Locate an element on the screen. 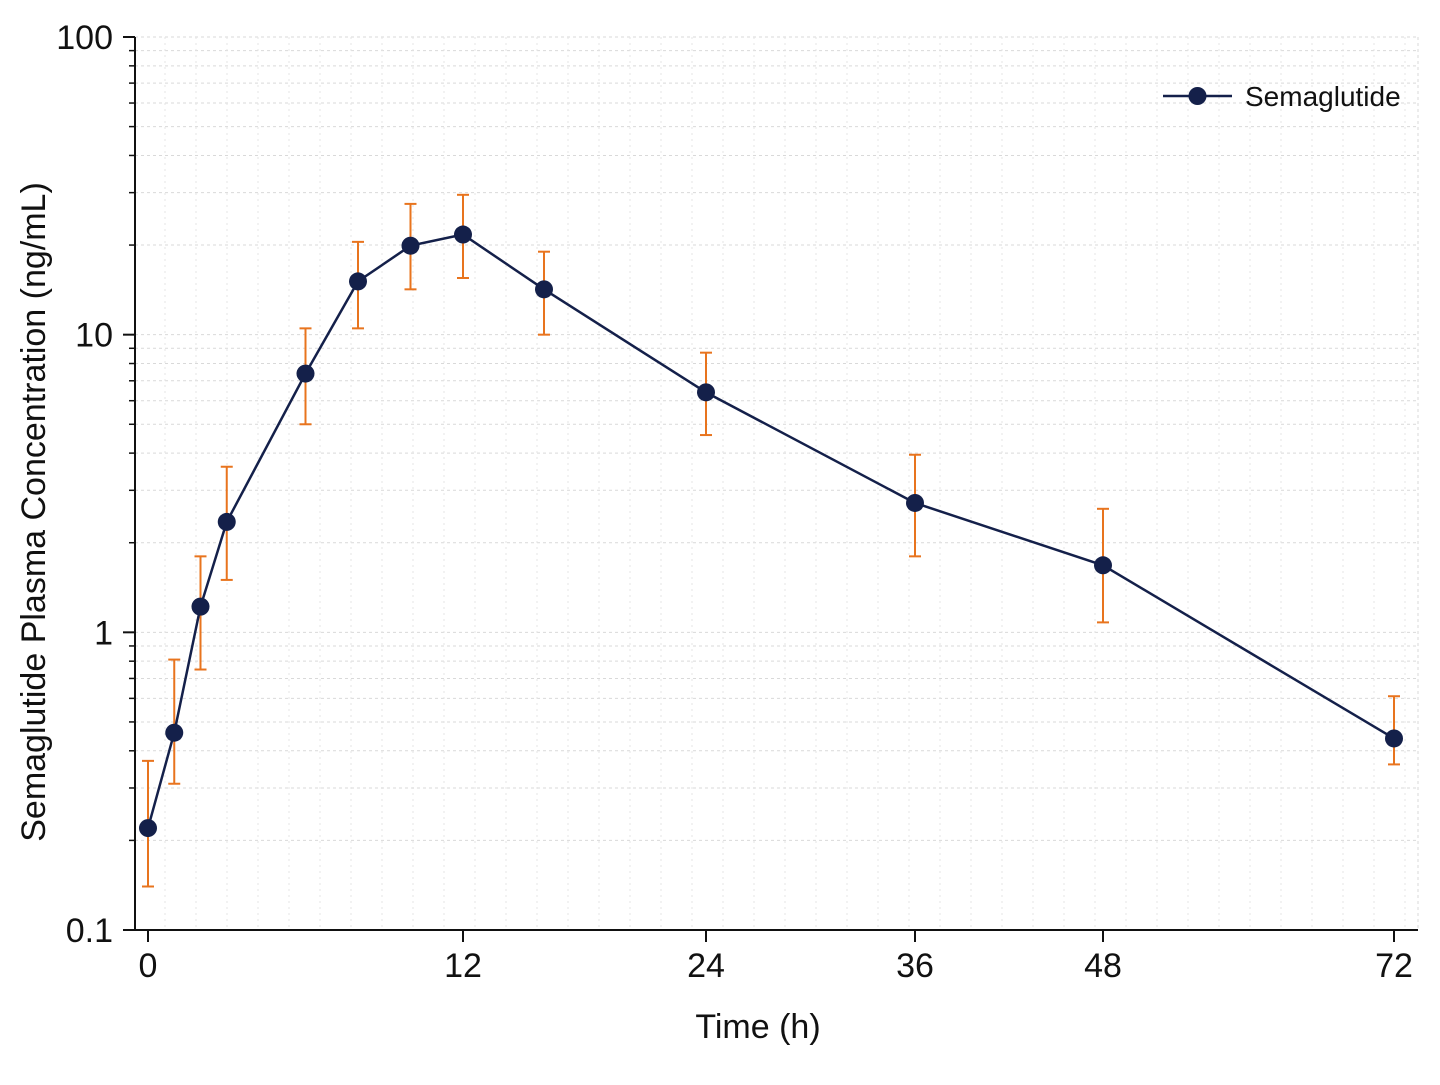  x-tick-label: 36 is located at coordinates (915, 966).